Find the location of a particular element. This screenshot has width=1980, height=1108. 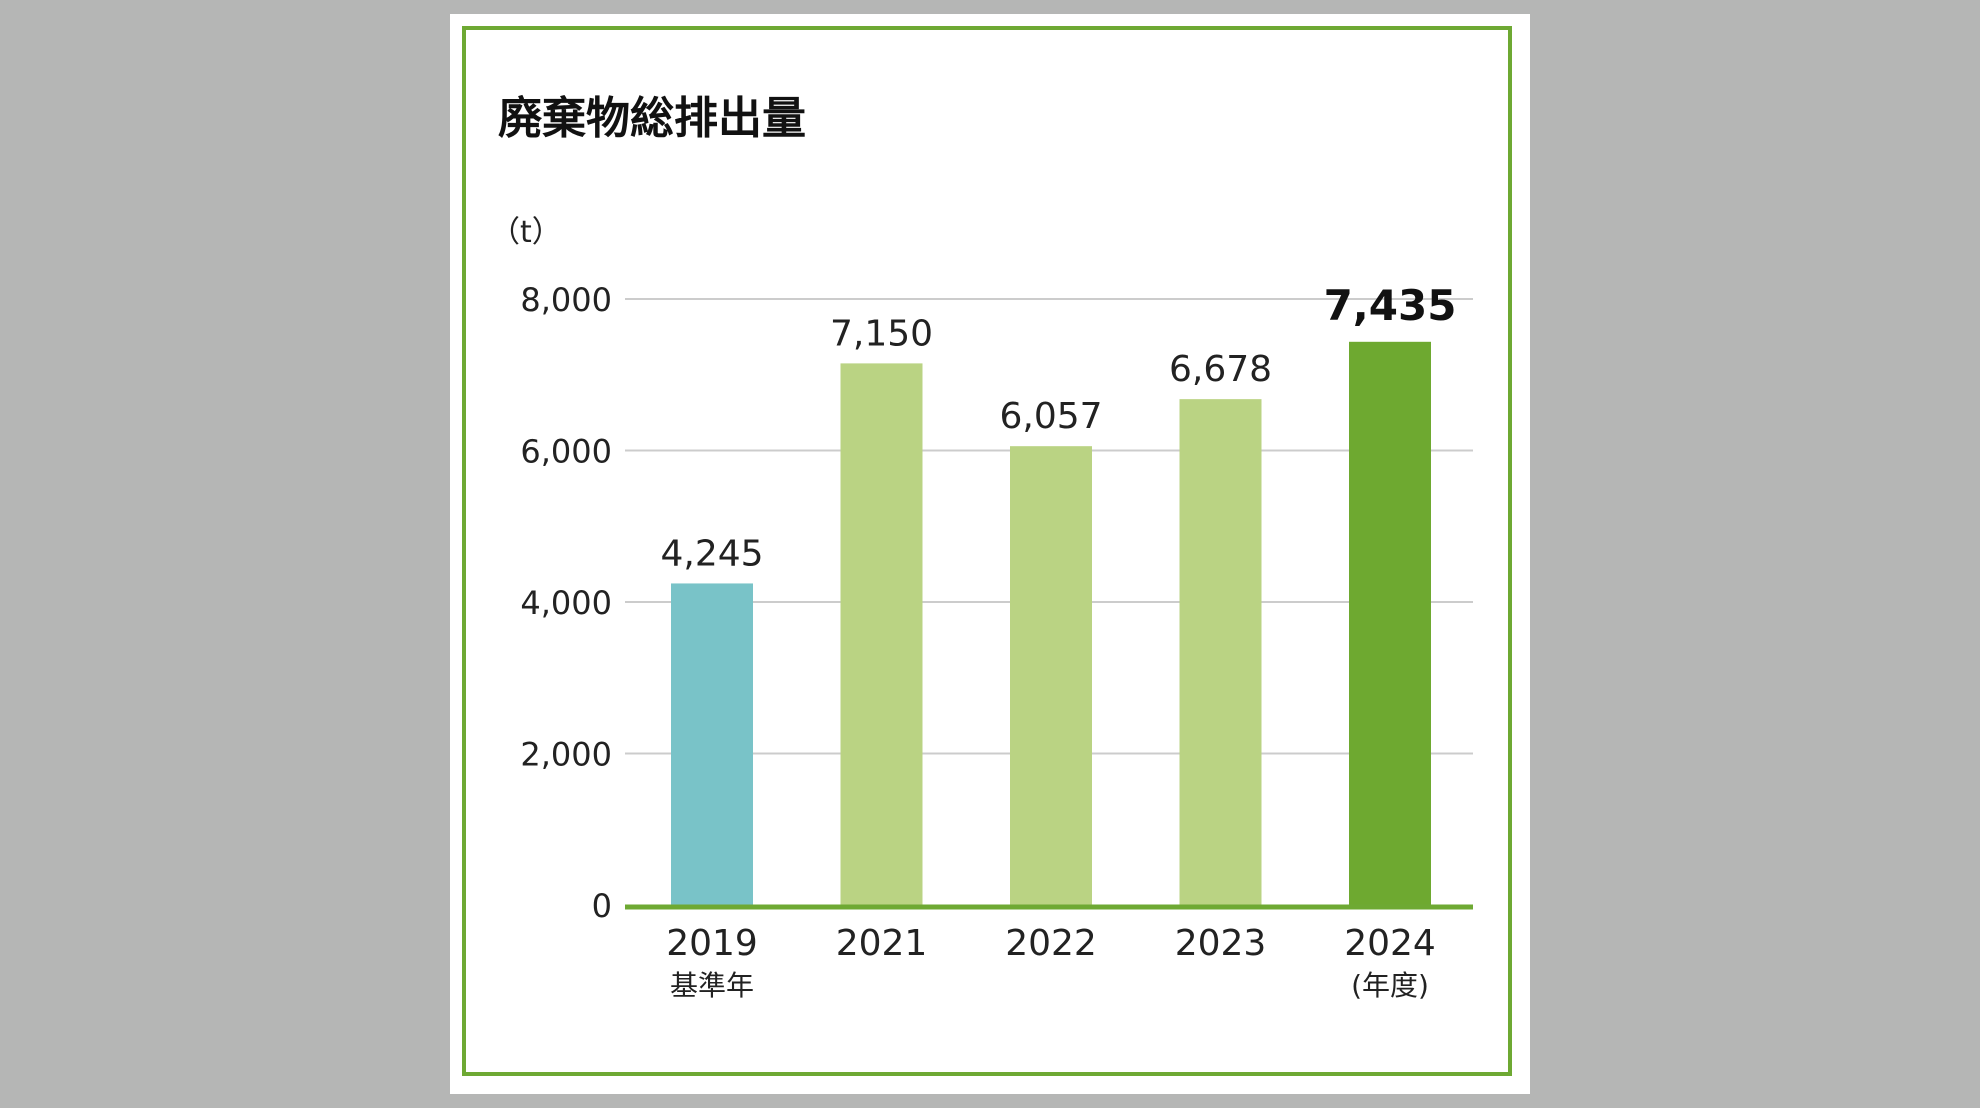

value-label-2019: 4,245 is located at coordinates (711, 553).